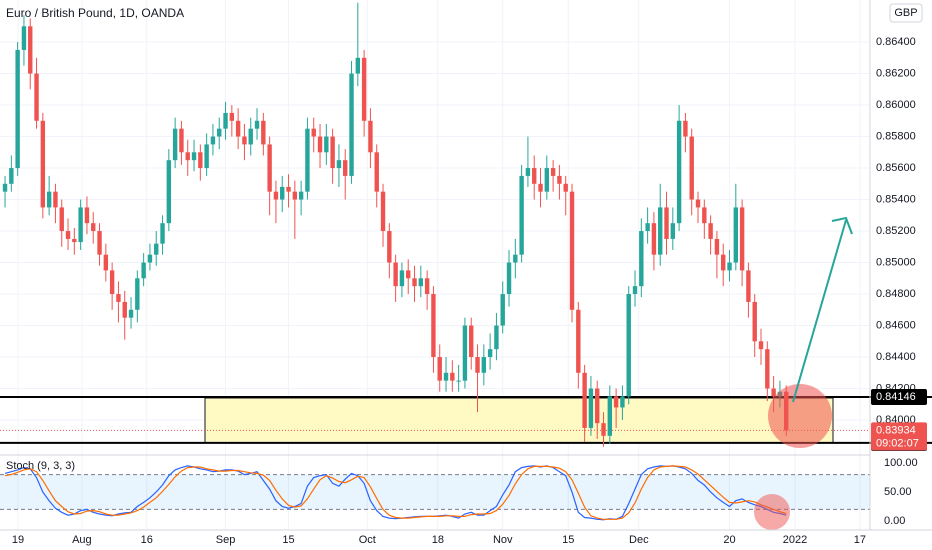 The width and height of the screenshot is (932, 550). What do you see at coordinates (898, 492) in the screenshot?
I see `y-tick-label: 50.00` at bounding box center [898, 492].